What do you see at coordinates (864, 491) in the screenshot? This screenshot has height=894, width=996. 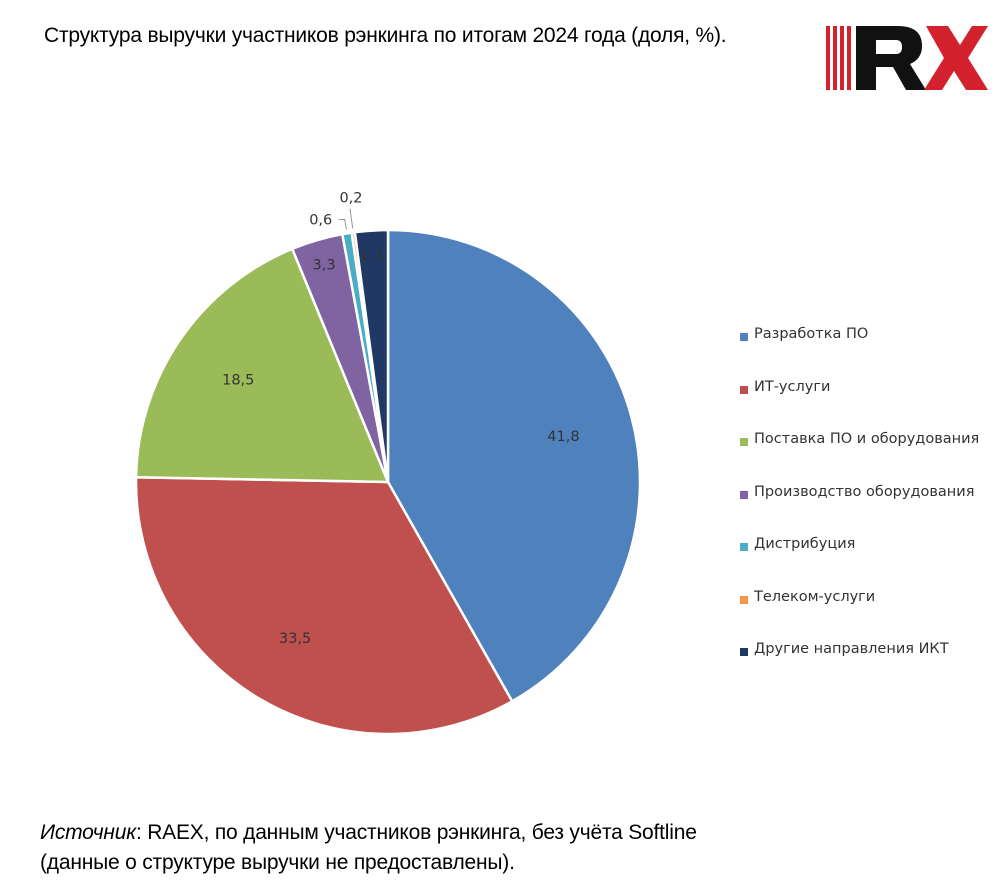 I see `legend-label-3: Производство оборудования` at bounding box center [864, 491].